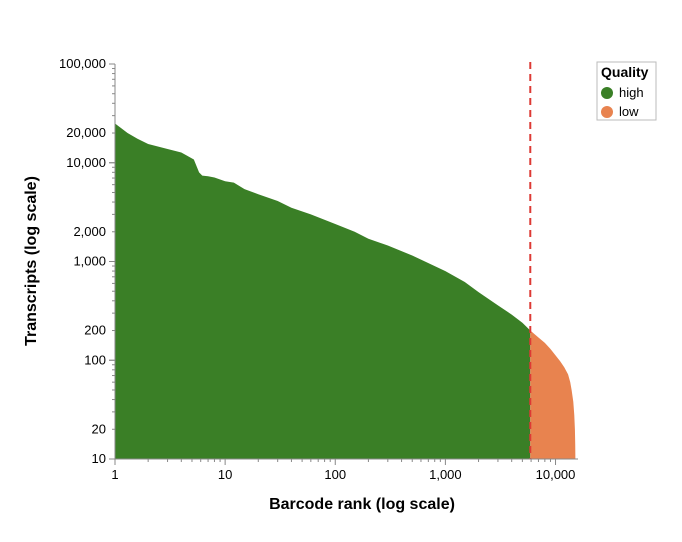  What do you see at coordinates (556, 474) in the screenshot?
I see `x-tick-label: 10,000` at bounding box center [556, 474].